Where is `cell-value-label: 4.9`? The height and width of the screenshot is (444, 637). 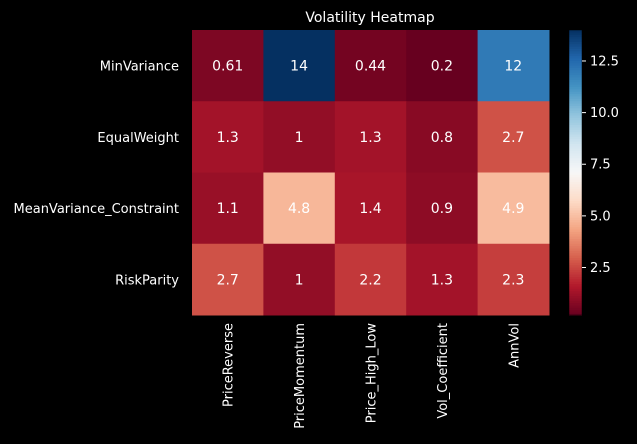 cell-value-label: 4.9 is located at coordinates (513, 209).